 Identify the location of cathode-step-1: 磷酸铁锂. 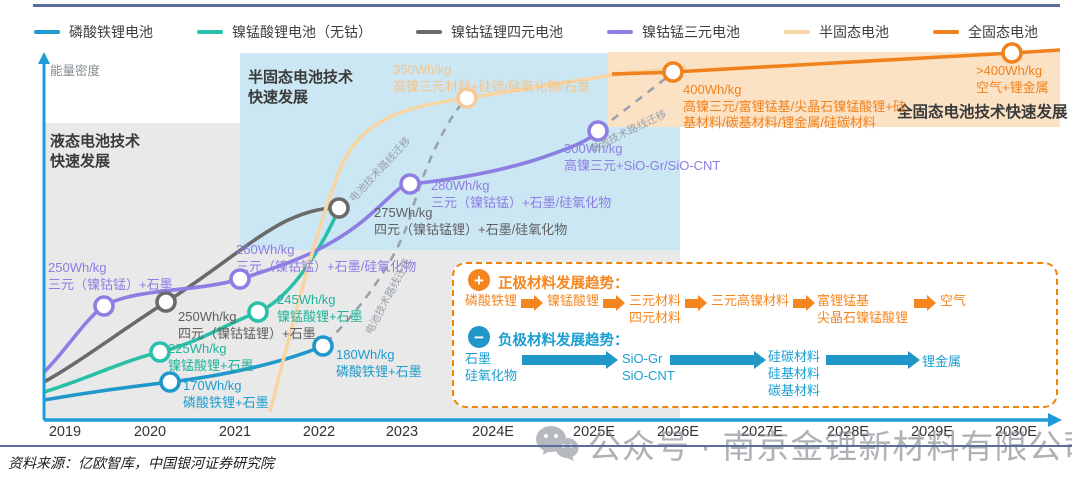
(491, 300).